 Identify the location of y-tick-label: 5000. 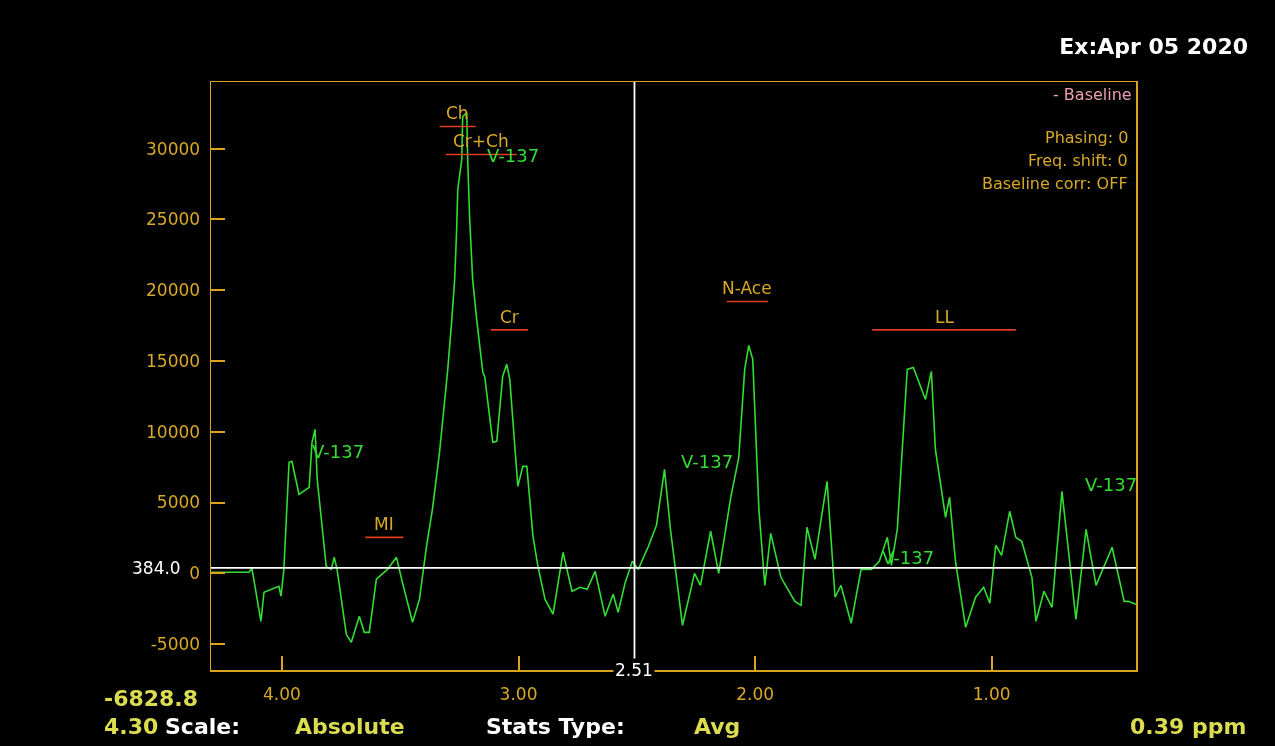
(178, 502).